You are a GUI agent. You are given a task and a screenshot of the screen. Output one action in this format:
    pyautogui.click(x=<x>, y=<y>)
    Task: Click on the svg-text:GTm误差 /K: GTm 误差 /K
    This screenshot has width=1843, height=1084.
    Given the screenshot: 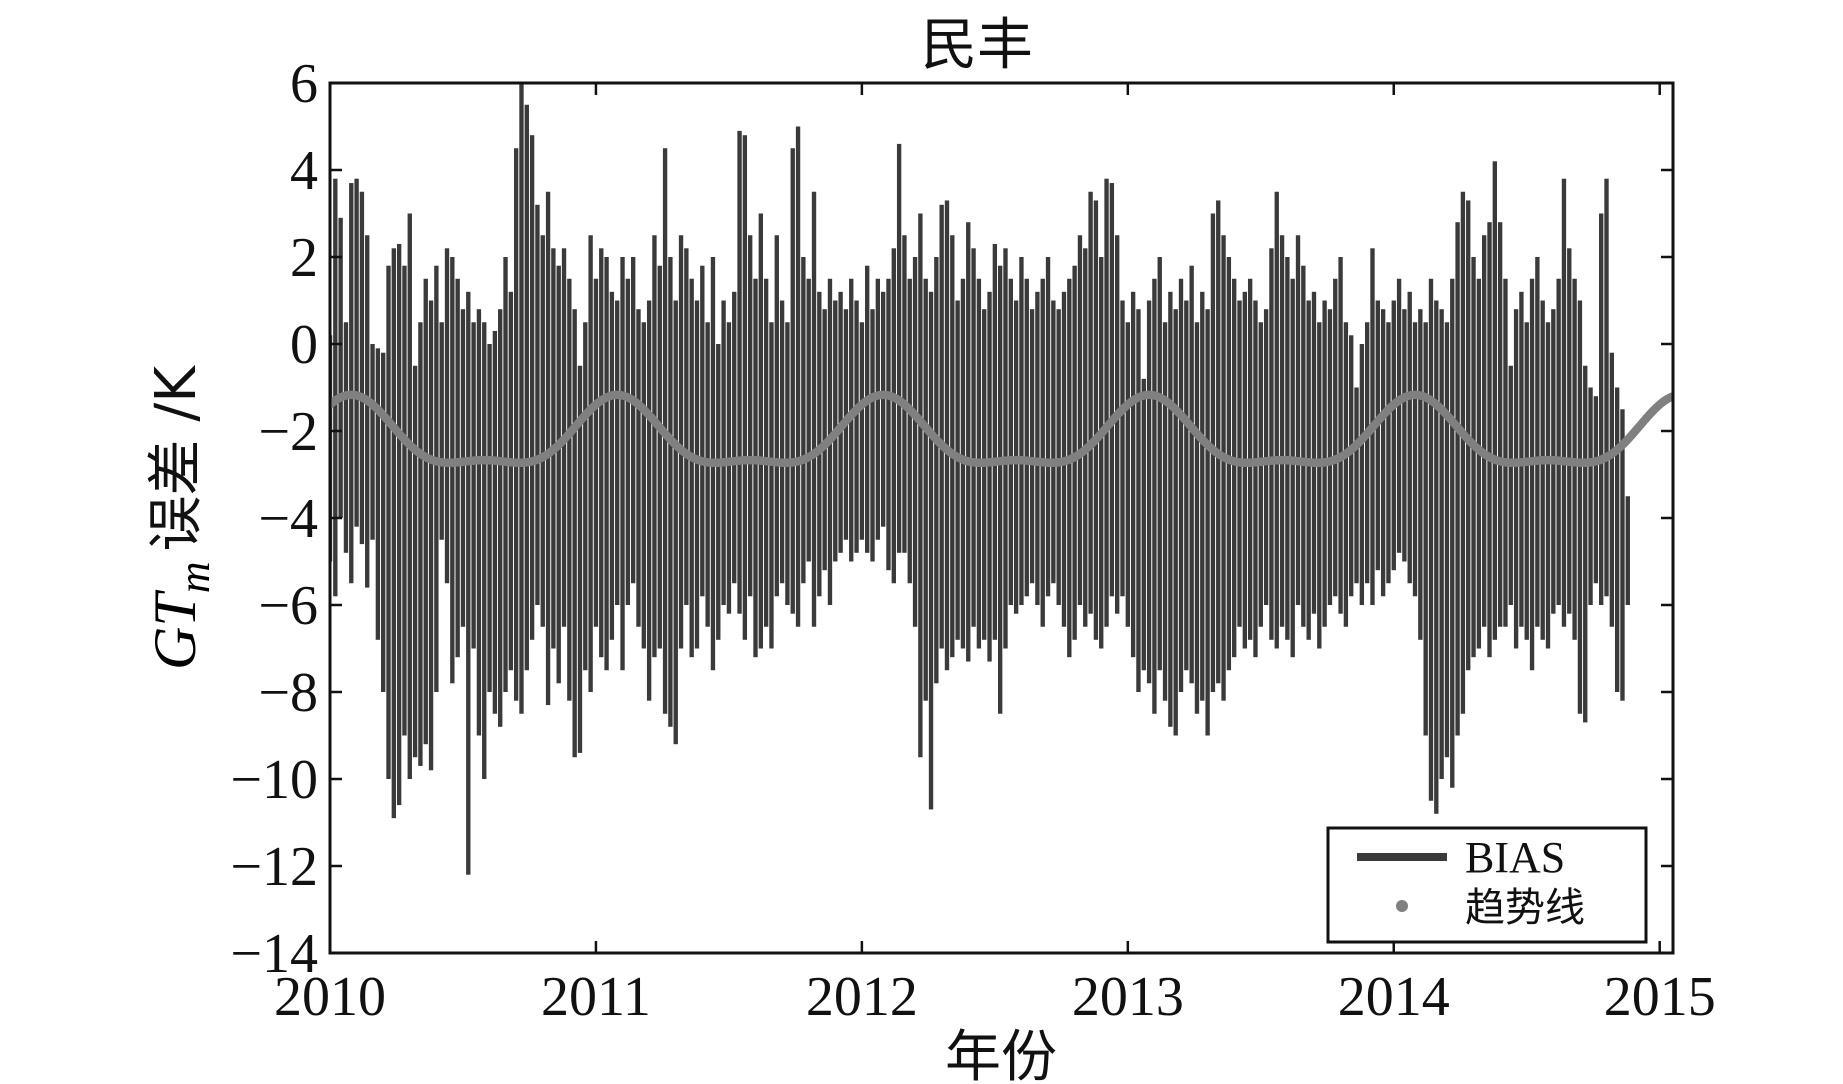 What is the action you would take?
    pyautogui.click(x=180, y=517)
    